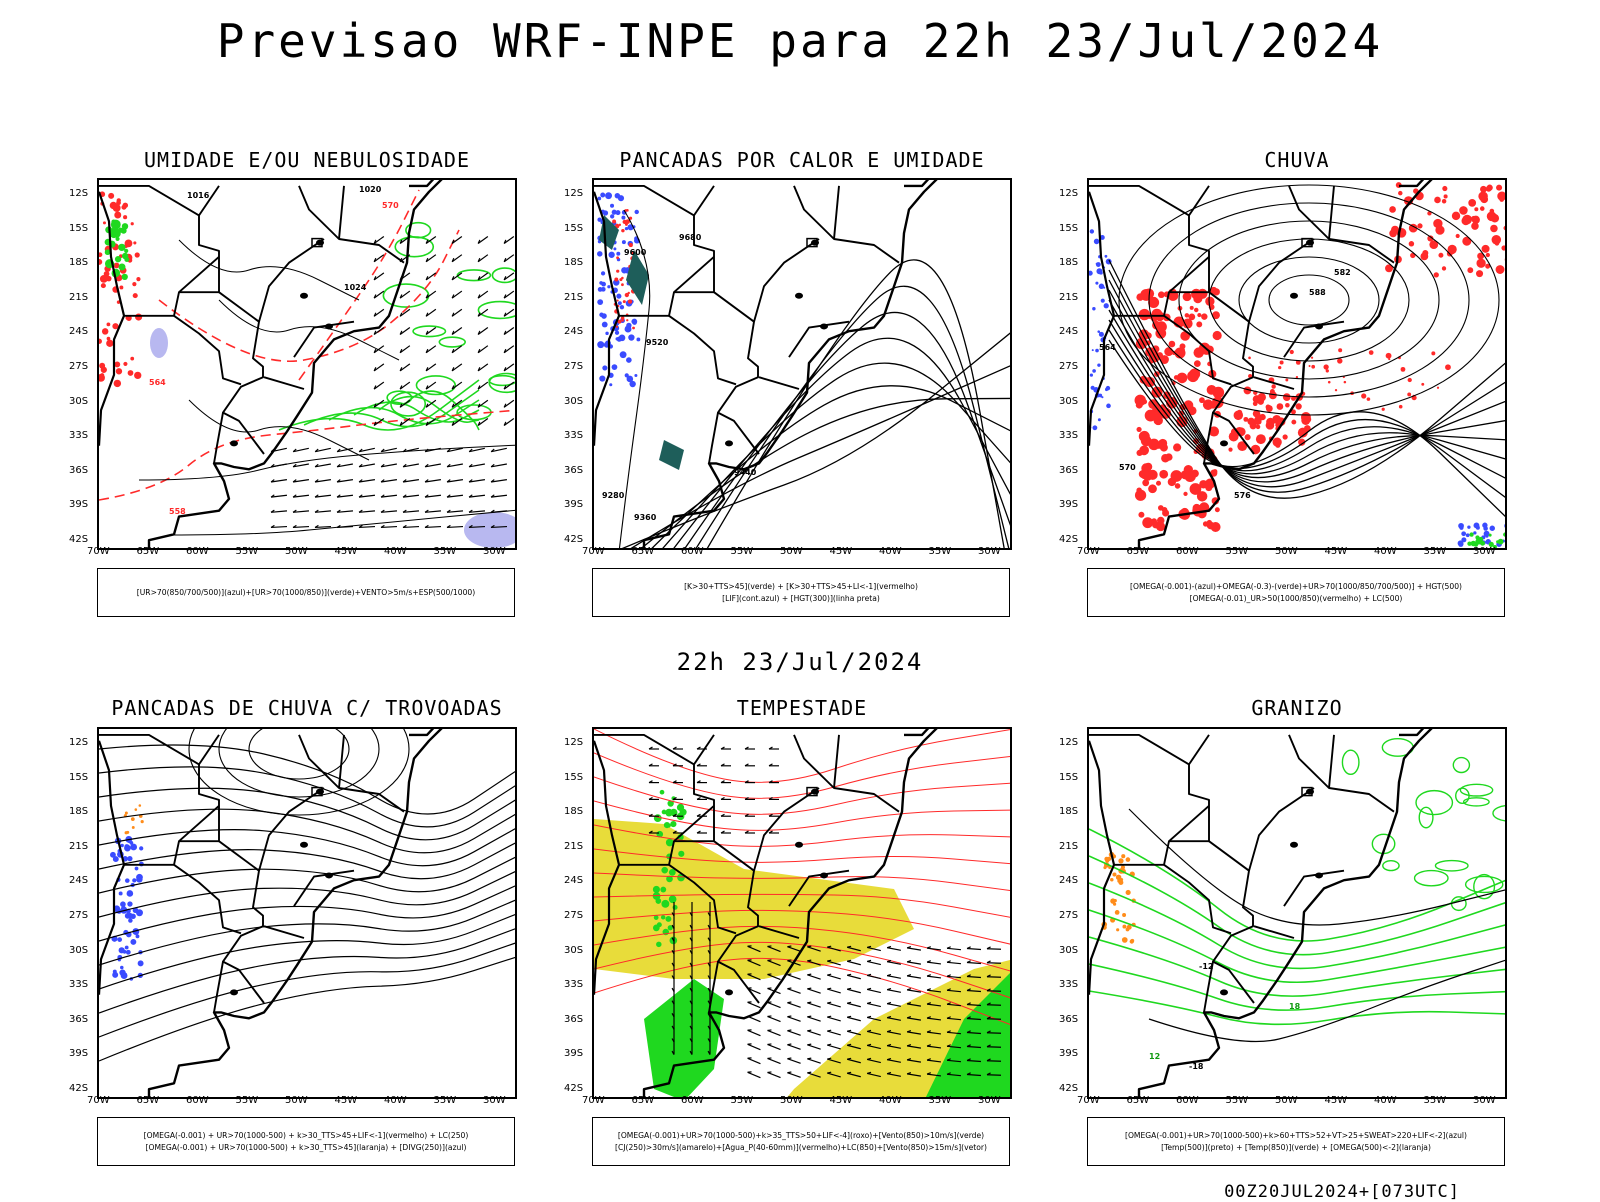  What do you see at coordinates (299, 772) in the screenshot?
I see `streamline-eddy` at bounding box center [299, 772].